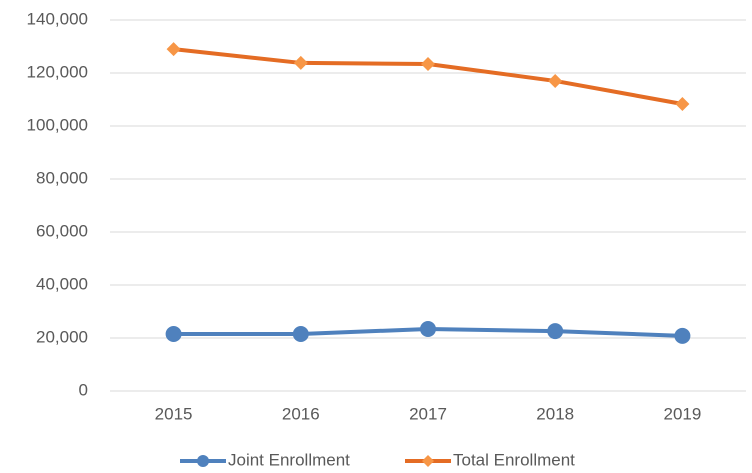  Describe the element at coordinates (555, 413) in the screenshot. I see `x-tick-label: 2018` at that location.